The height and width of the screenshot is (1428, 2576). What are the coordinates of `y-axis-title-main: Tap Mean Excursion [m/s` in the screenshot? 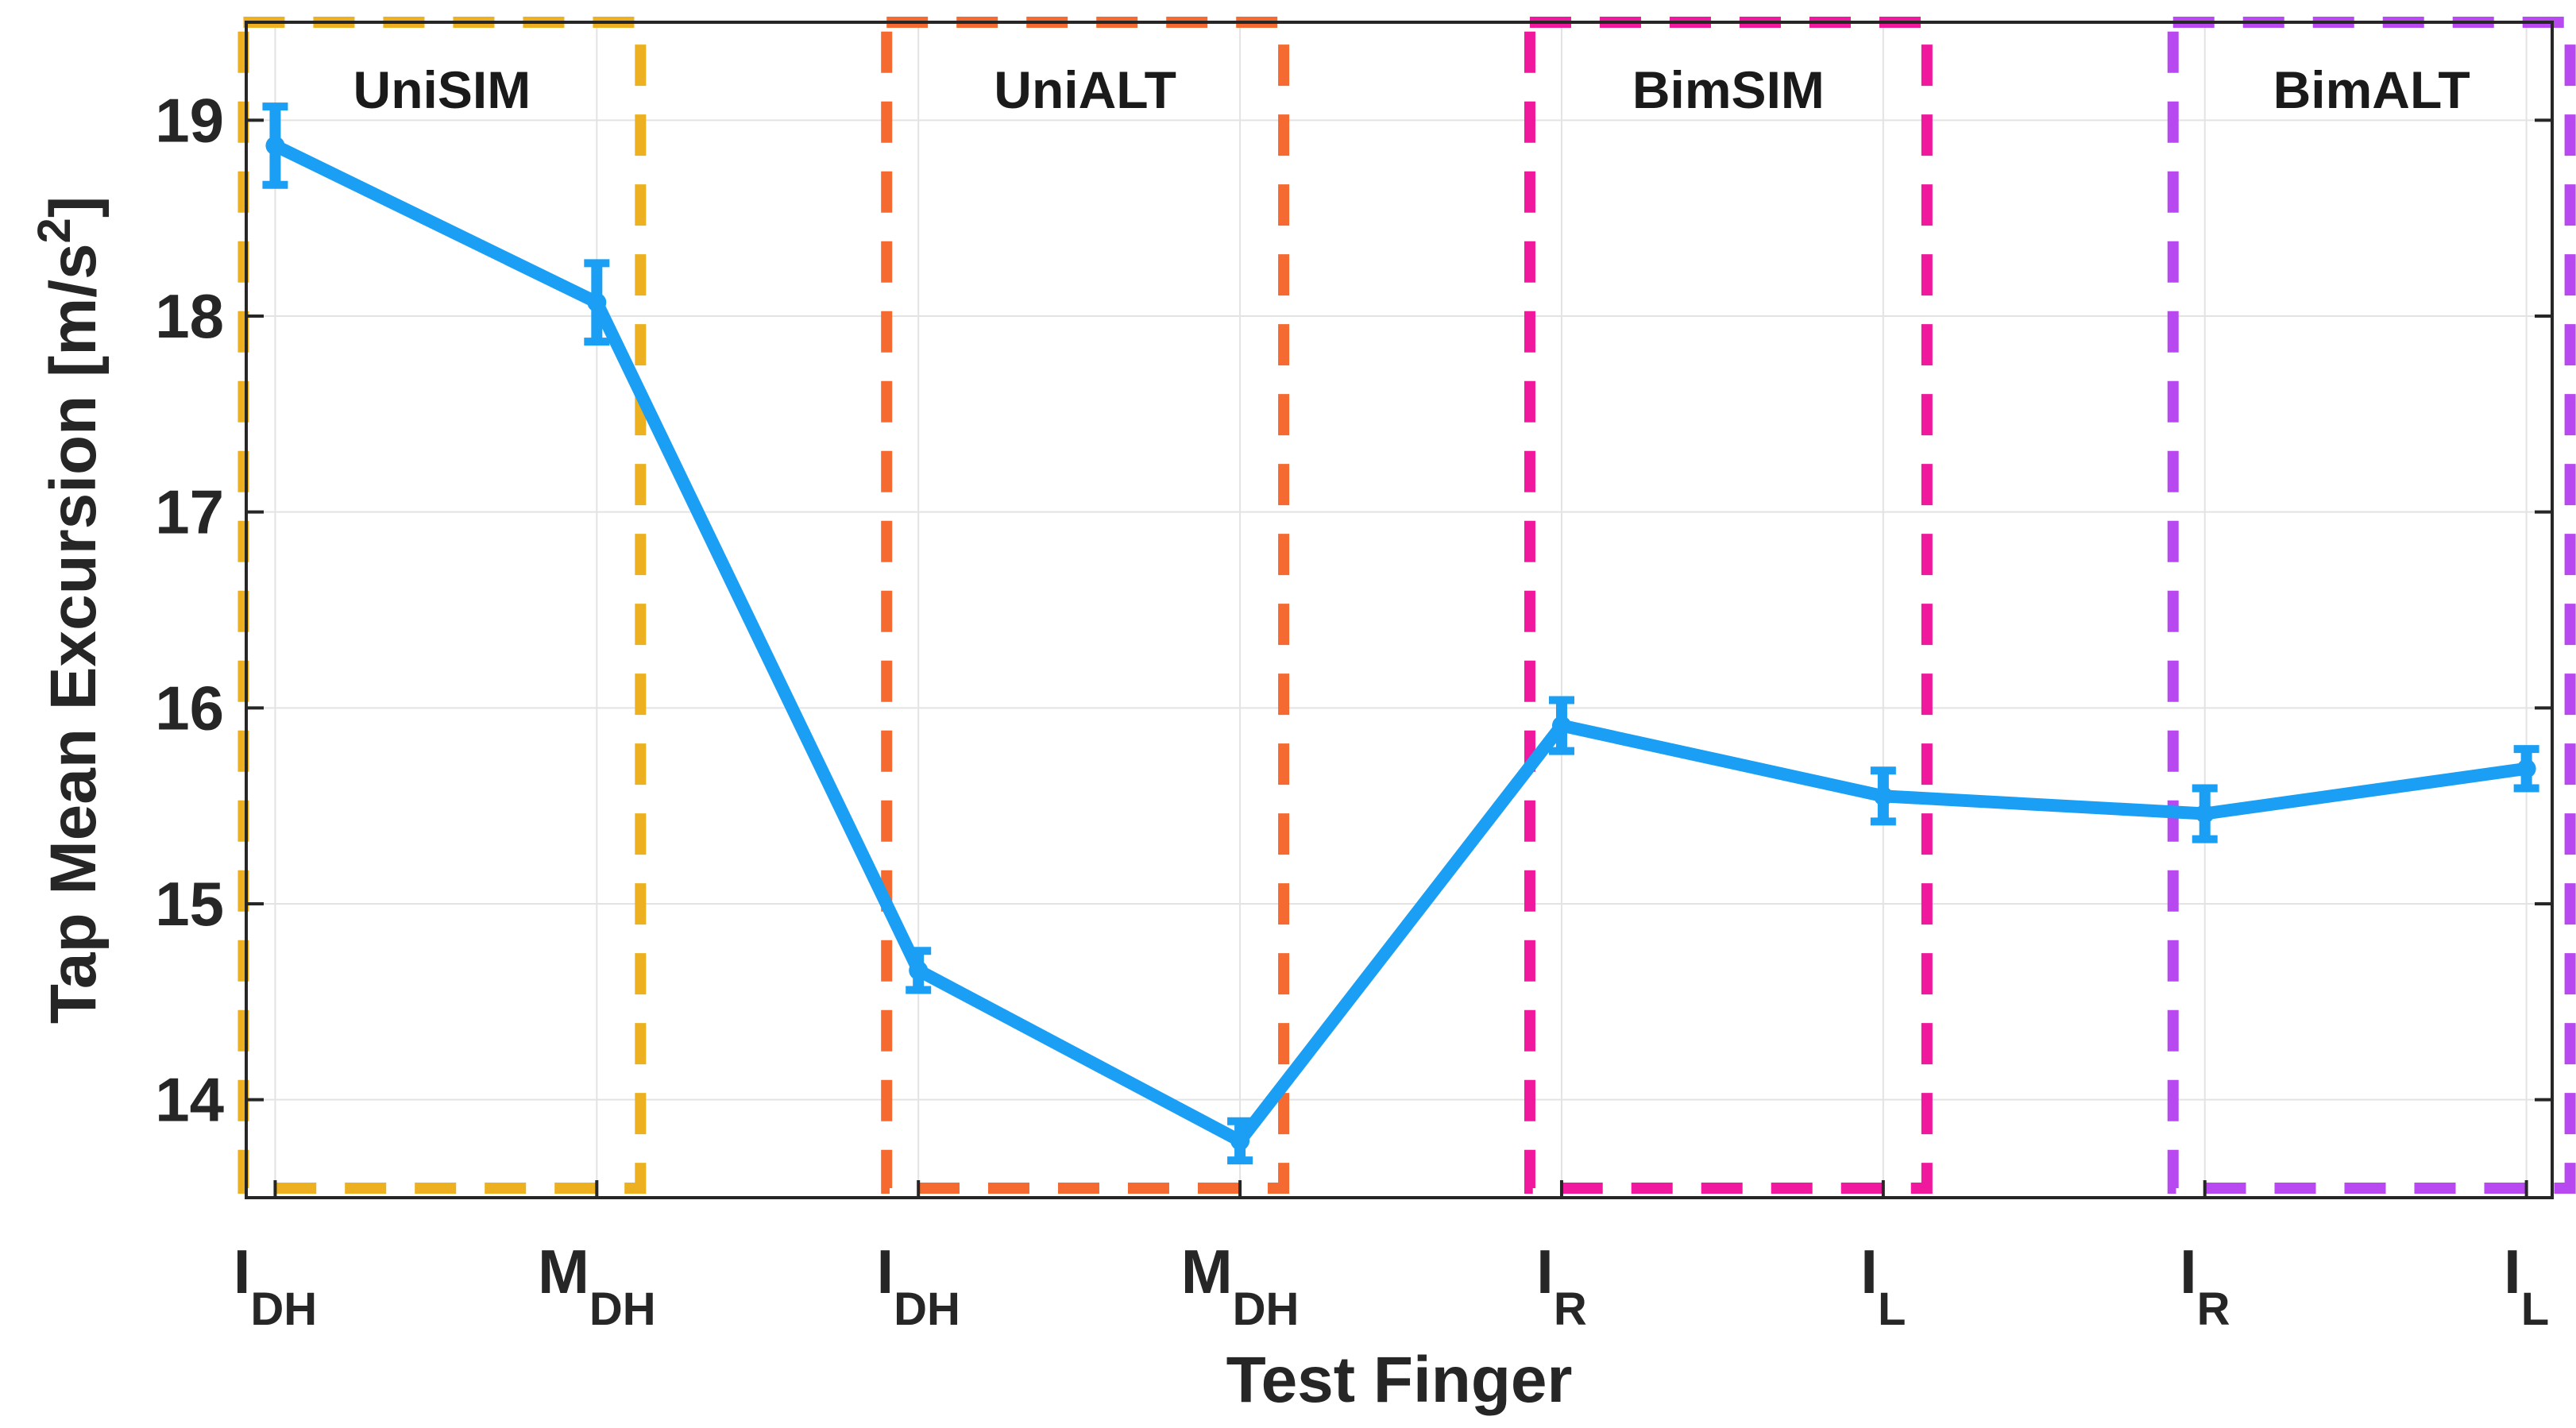 It's located at (73, 633).